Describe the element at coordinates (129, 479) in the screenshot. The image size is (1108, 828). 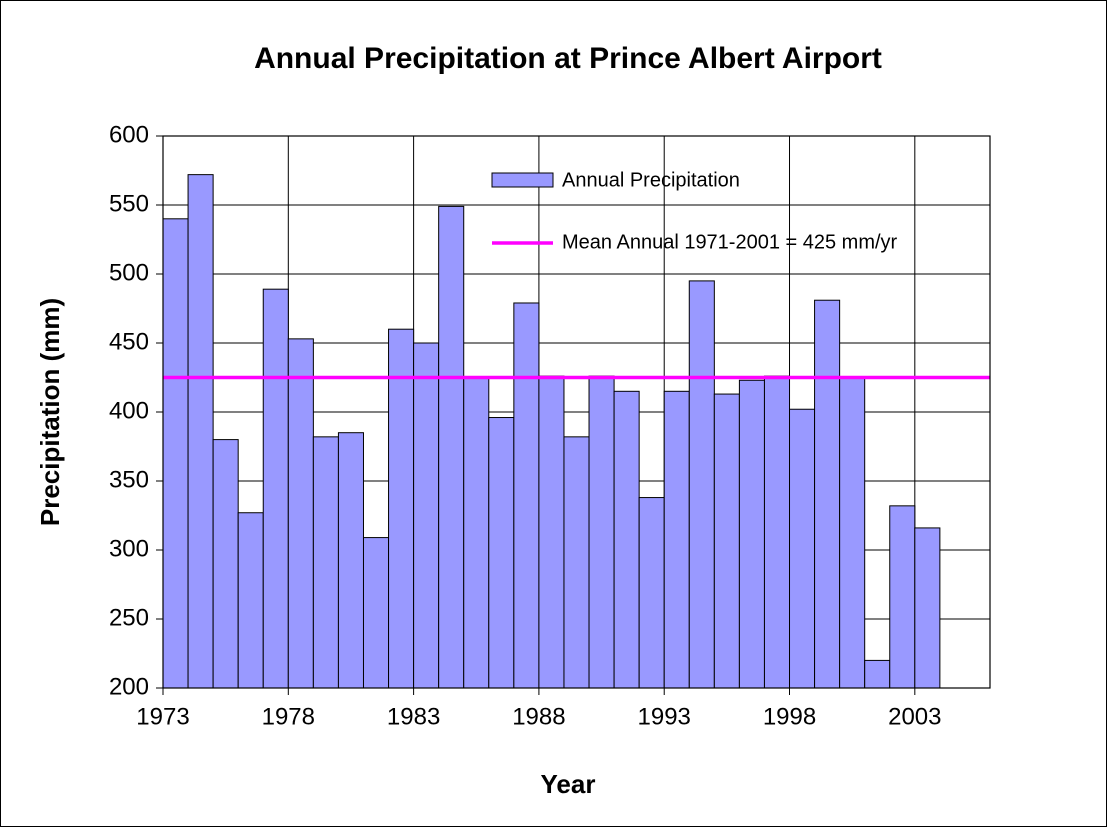
I see `y-tick-label: 350` at that location.